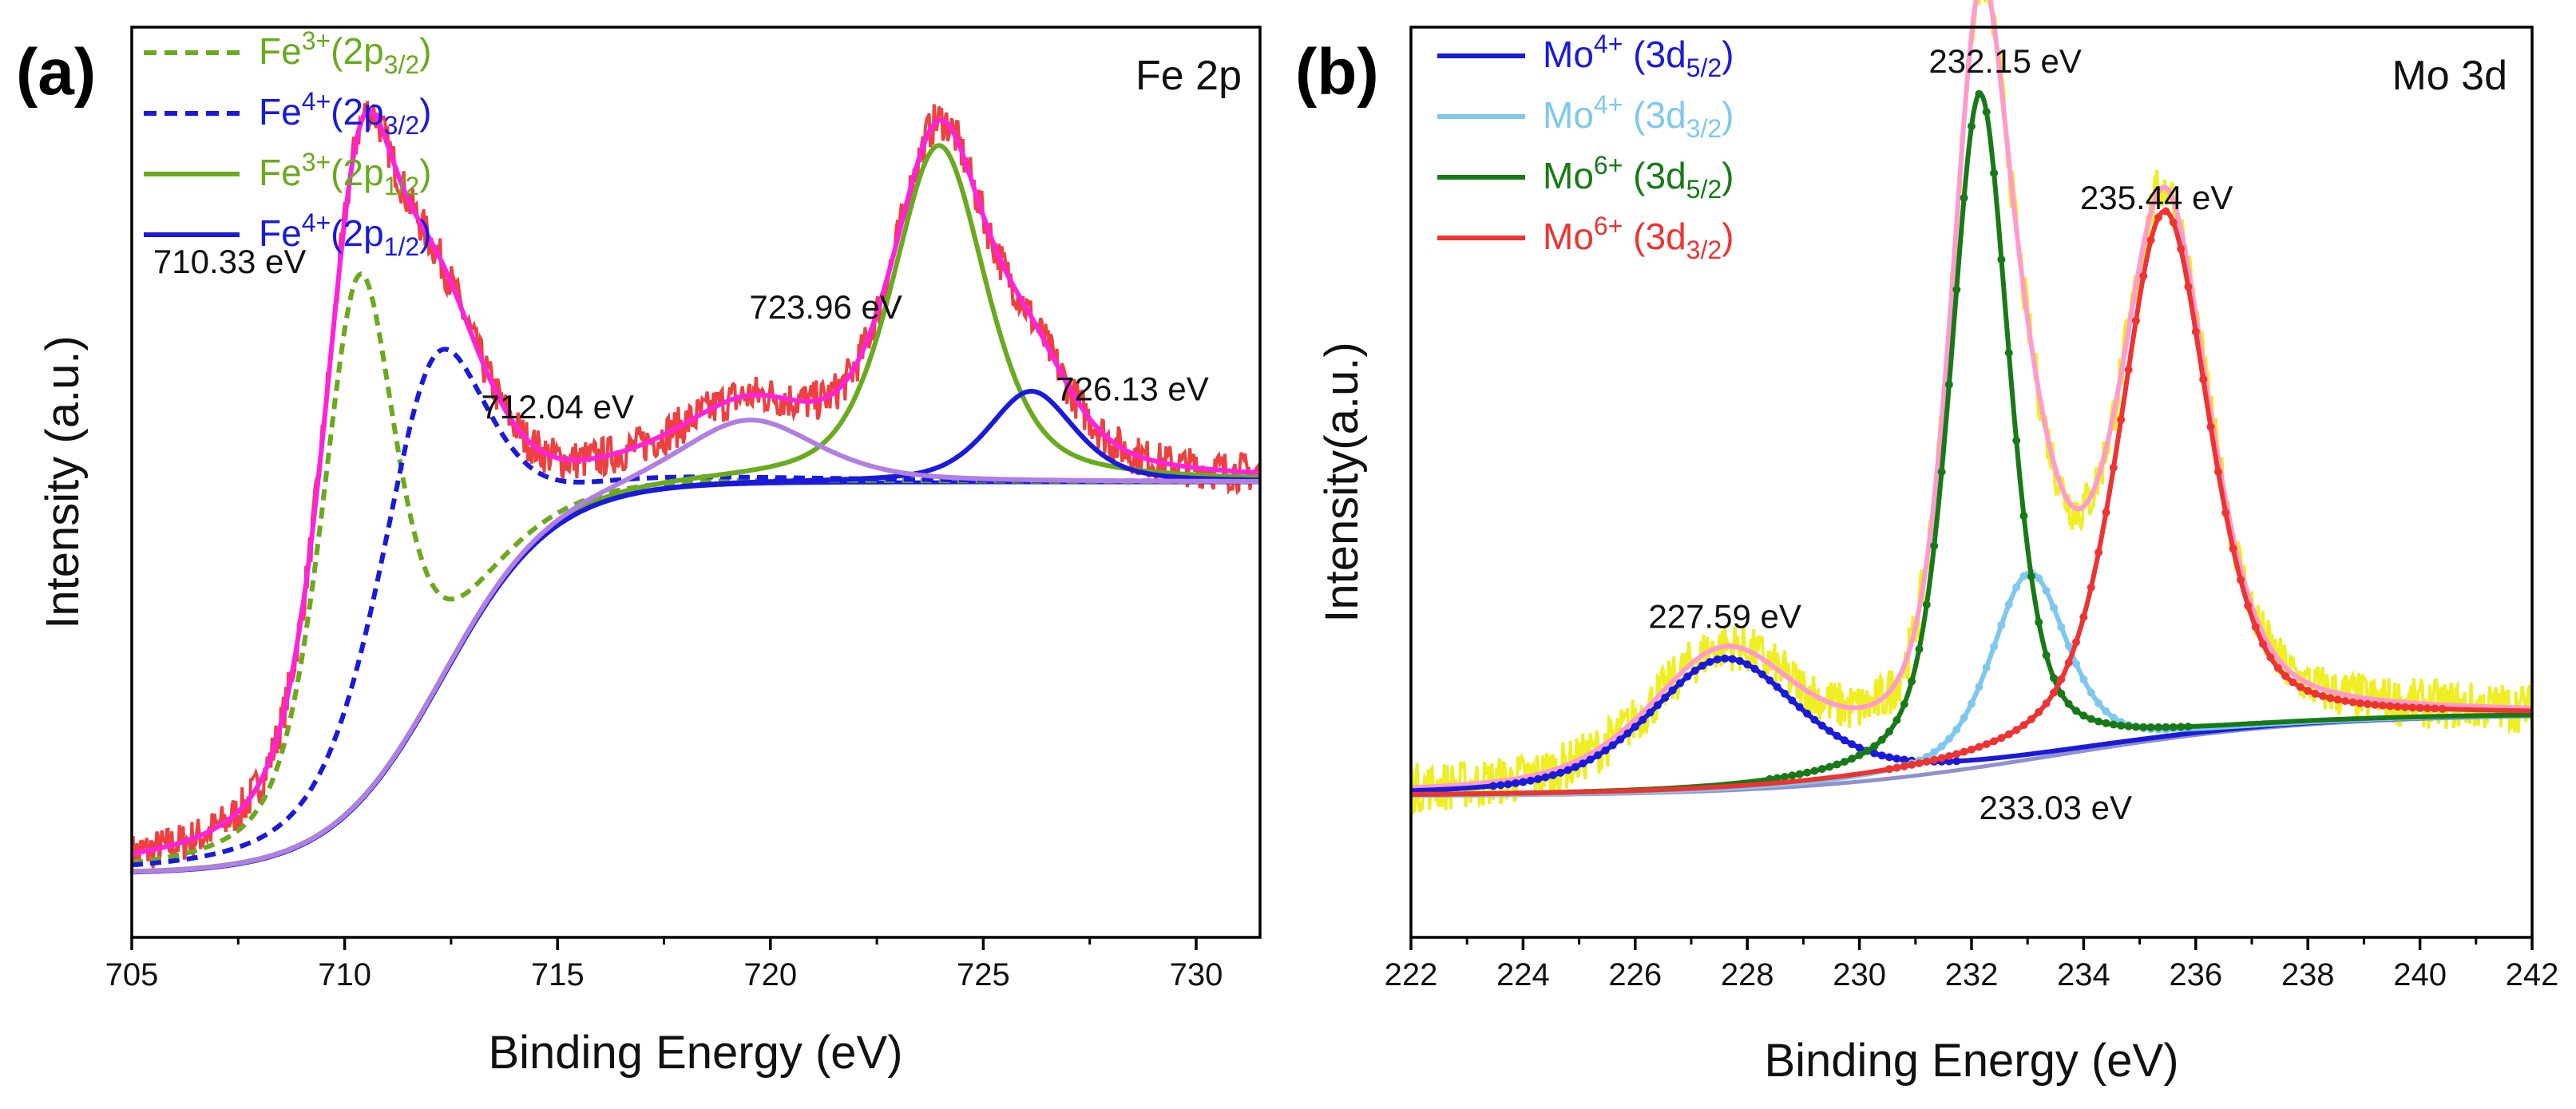  I want to click on x-tick-label: 224, so click(1523, 974).